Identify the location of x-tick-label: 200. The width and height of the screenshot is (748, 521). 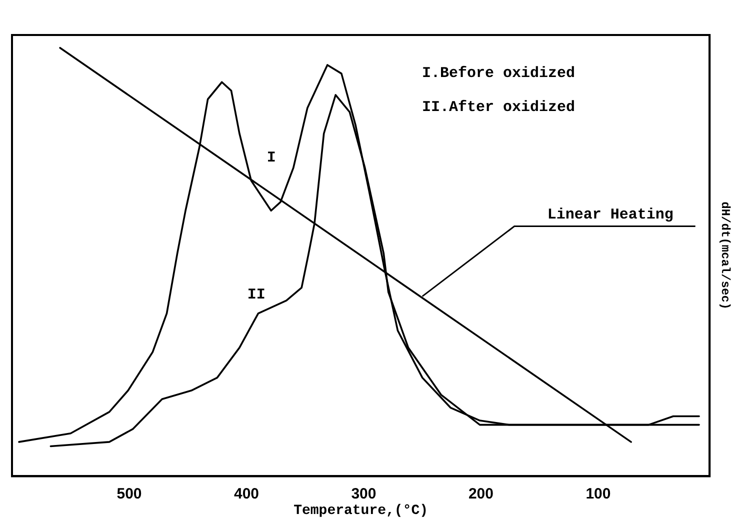
(481, 493).